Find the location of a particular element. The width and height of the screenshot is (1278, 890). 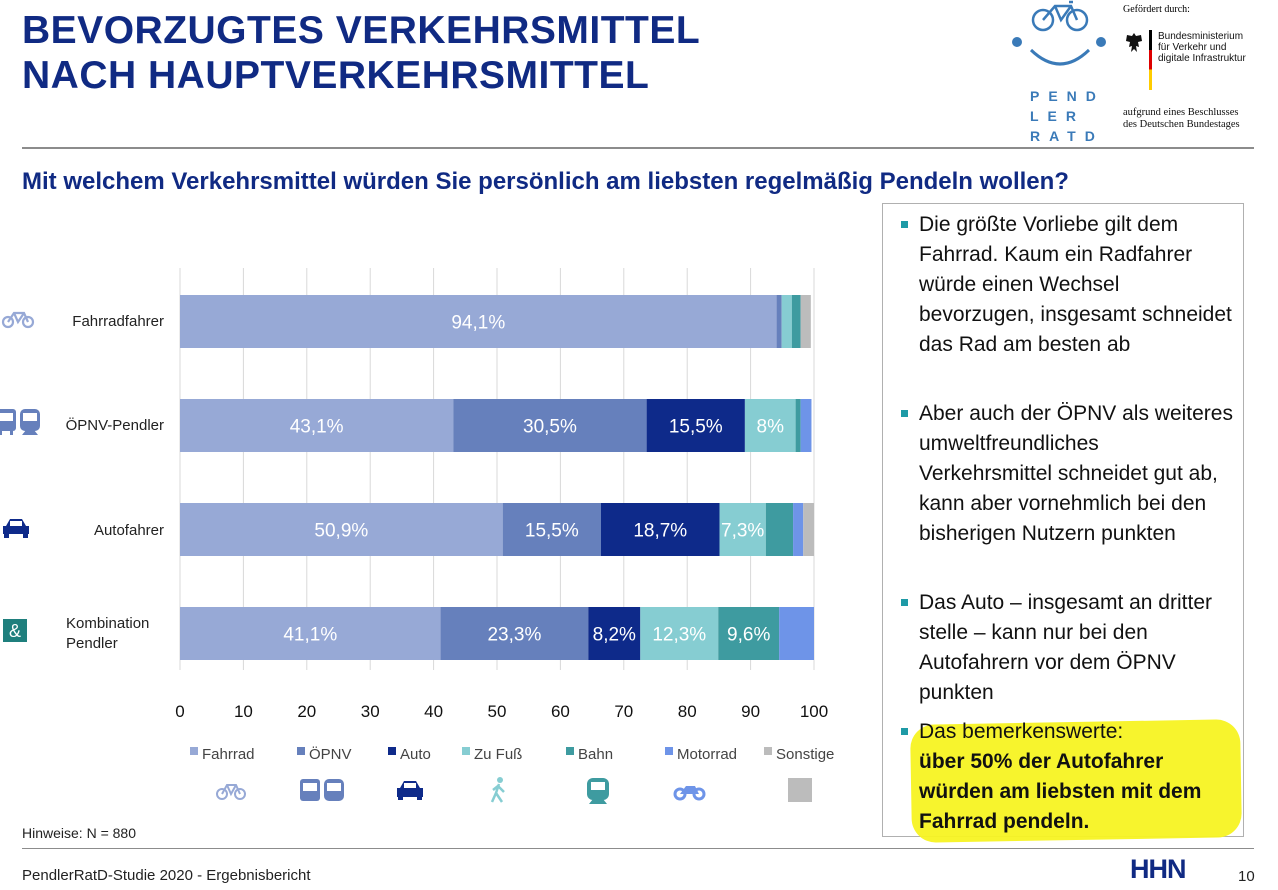

bar-data-label: 8% is located at coordinates (771, 427).